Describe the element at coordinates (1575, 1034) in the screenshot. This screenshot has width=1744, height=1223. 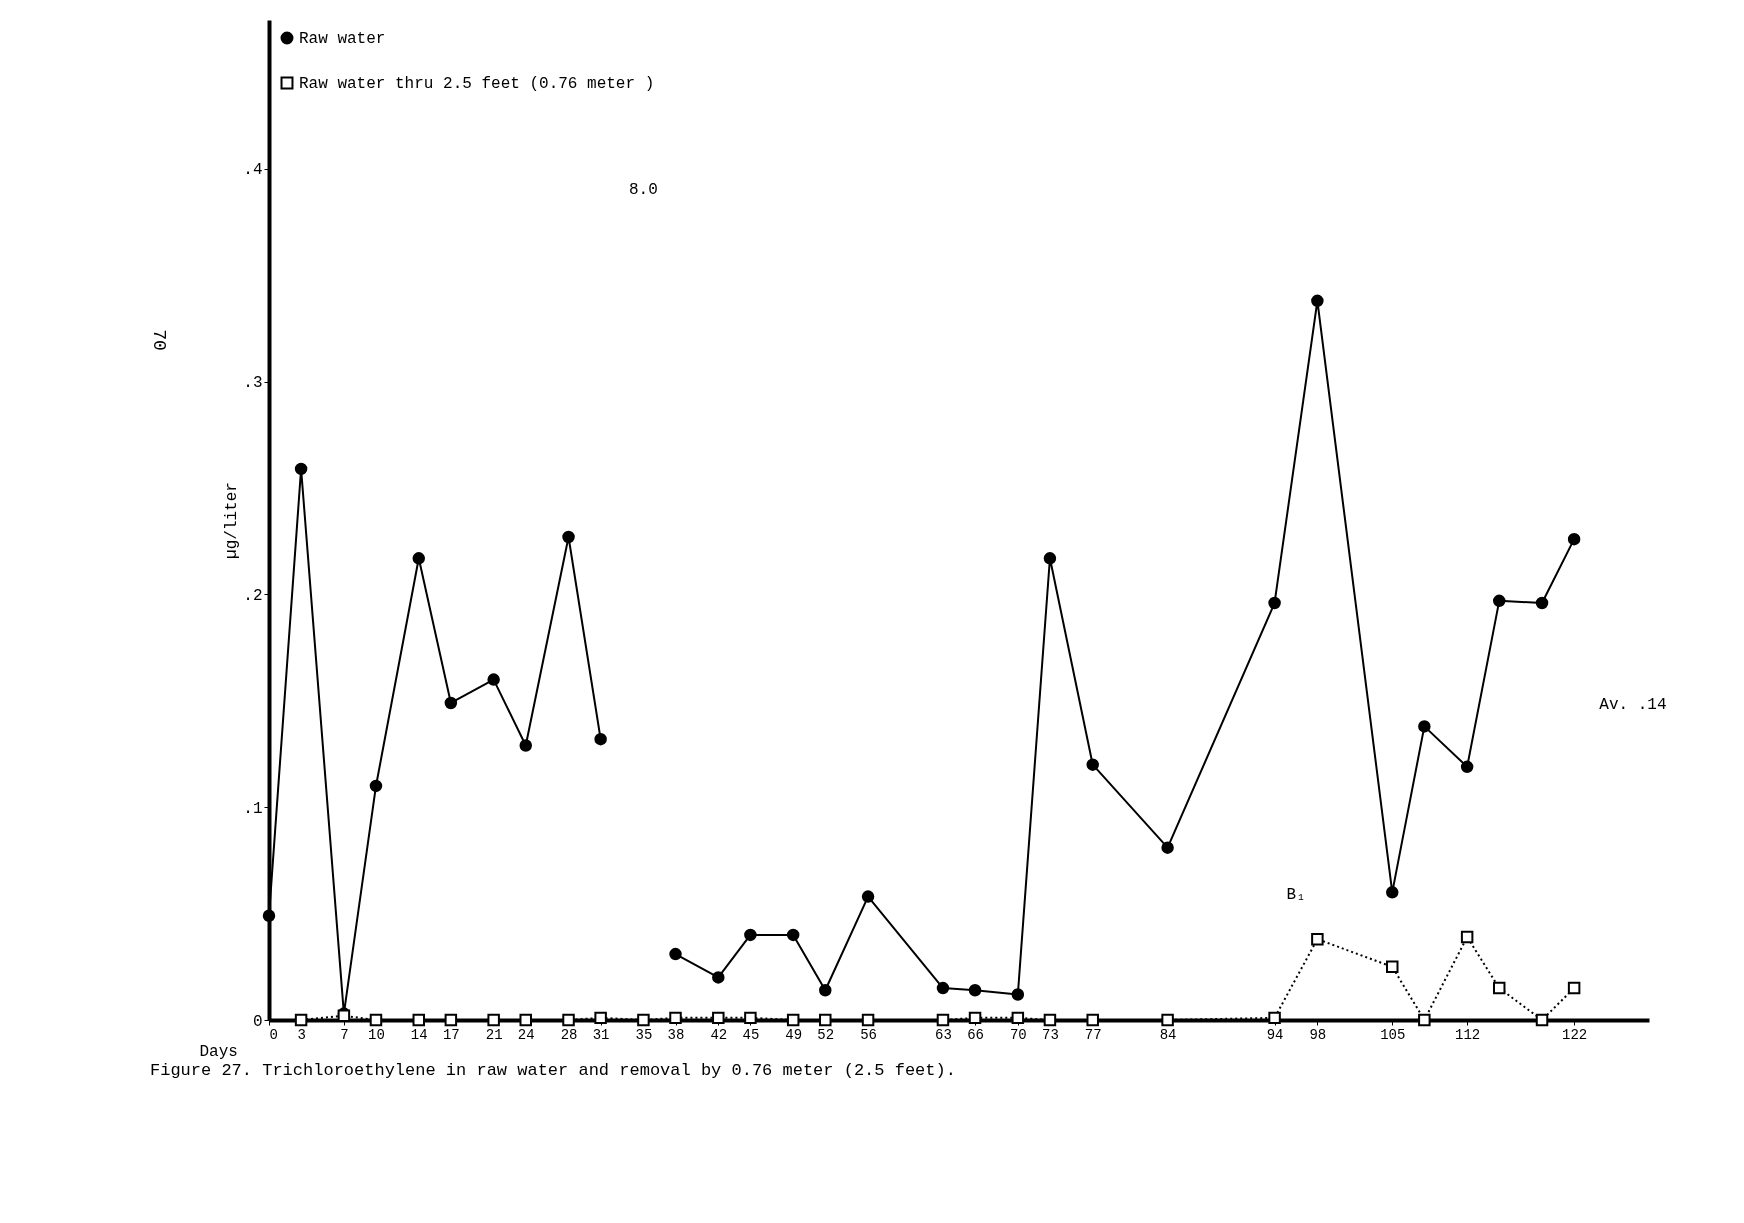
I see `x-tick-label: 122` at that location.